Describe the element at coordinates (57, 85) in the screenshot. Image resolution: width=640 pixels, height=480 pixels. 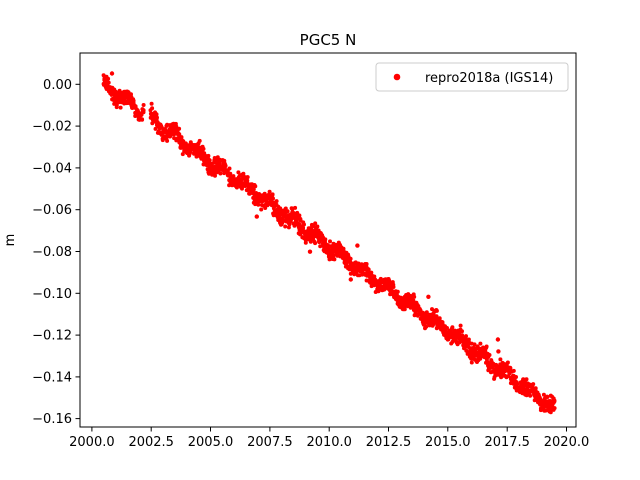
I see `y-tick-label: 0.00` at that location.